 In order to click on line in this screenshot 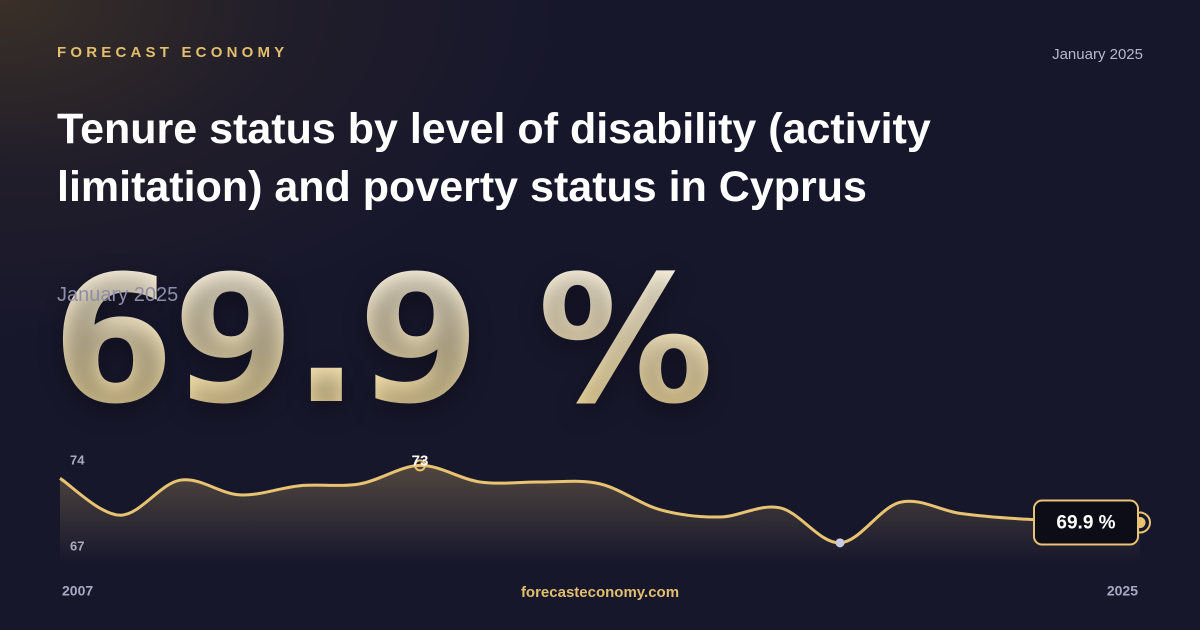, I will do `click(600, 504)`.